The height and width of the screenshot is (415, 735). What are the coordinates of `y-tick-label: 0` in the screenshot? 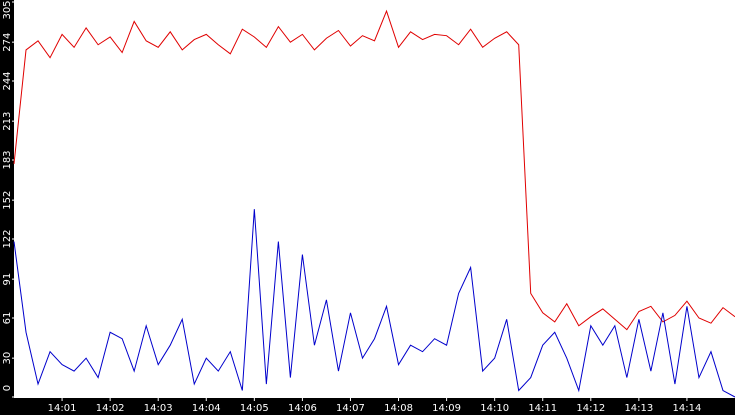 It's located at (7, 388).